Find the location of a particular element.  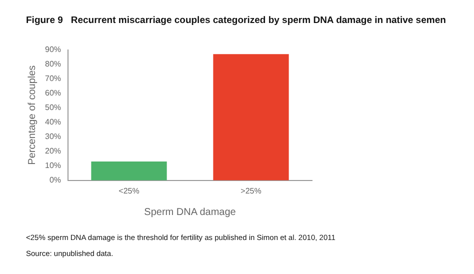

x-tick-label: >25% is located at coordinates (251, 191).